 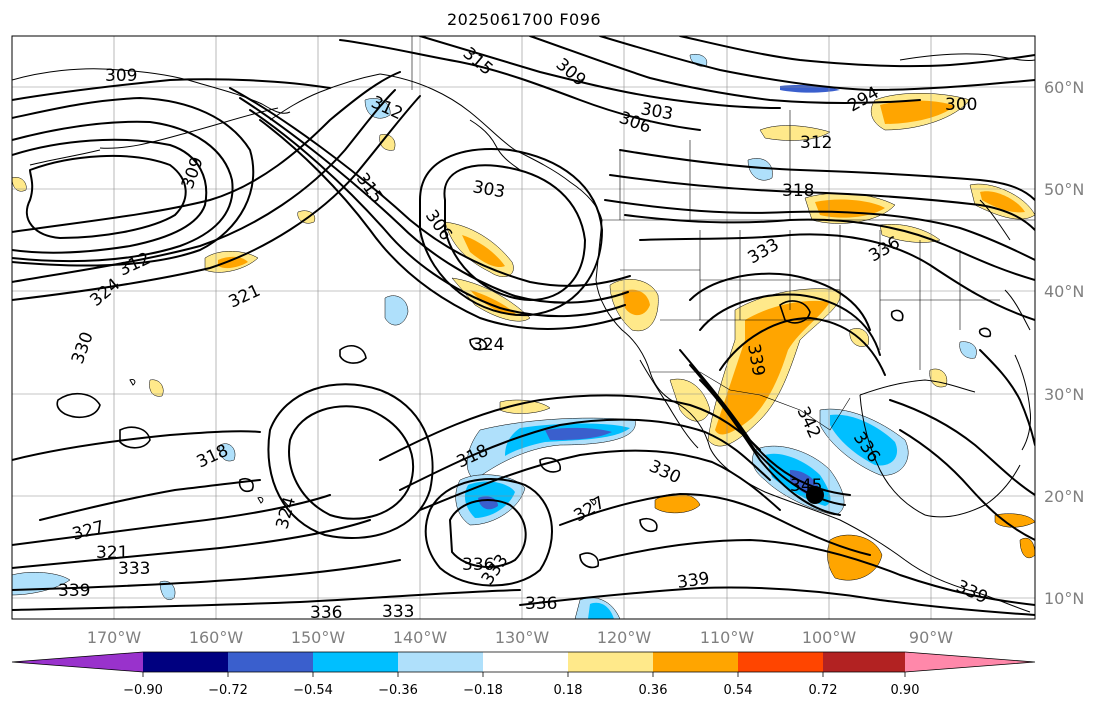 What do you see at coordinates (816, 143) in the screenshot?
I see `contour-label: 312` at bounding box center [816, 143].